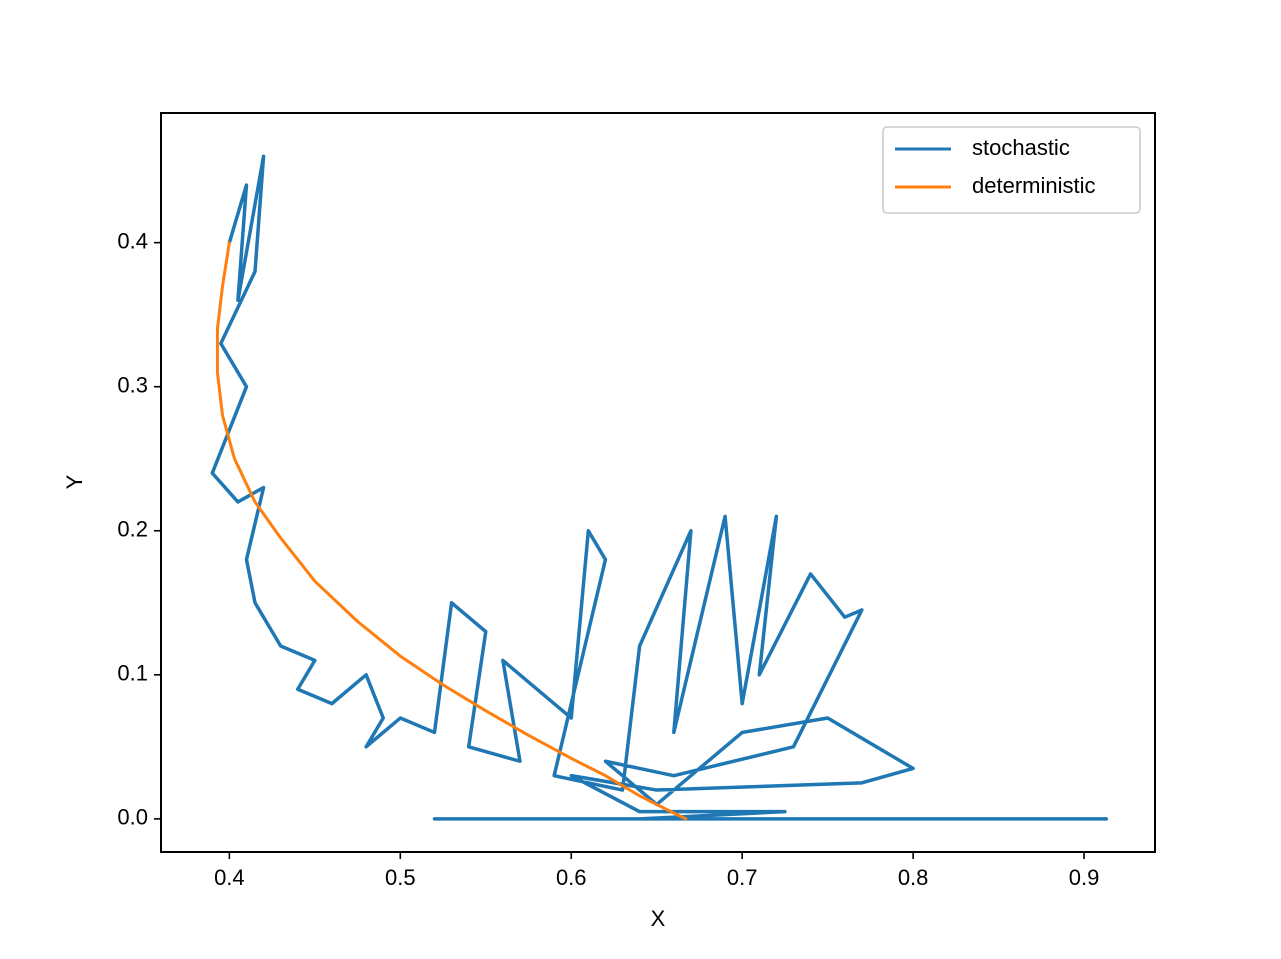  I want to click on y-axis-label: Y, so click(74, 481).